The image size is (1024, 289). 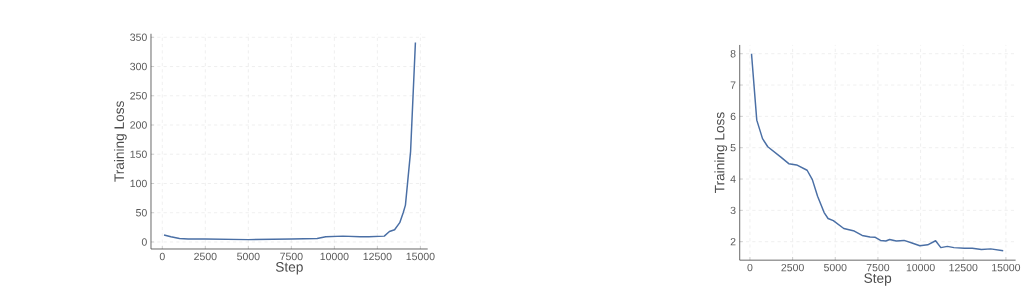 I want to click on y-tick-label: 7, so click(x=733, y=85).